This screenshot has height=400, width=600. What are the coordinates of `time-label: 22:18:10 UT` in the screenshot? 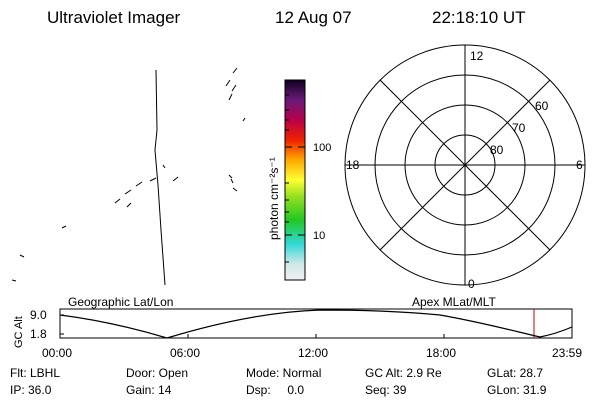 It's located at (479, 17).